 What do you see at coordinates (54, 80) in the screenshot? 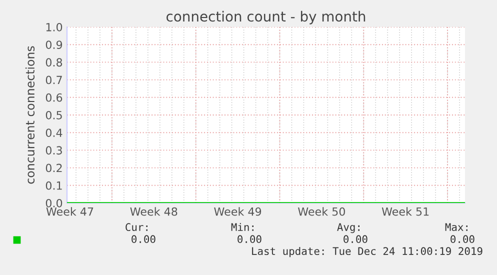
I see `y-tick-label: 0.7` at bounding box center [54, 80].